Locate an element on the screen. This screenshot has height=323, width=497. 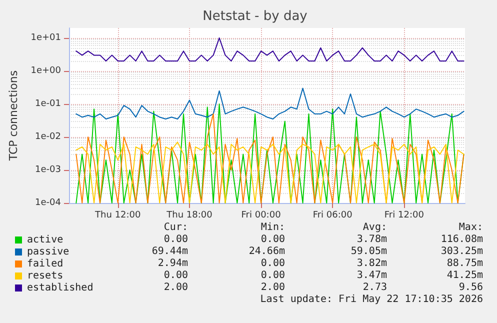
x-tick-label: Fri 12:00 is located at coordinates (404, 215).